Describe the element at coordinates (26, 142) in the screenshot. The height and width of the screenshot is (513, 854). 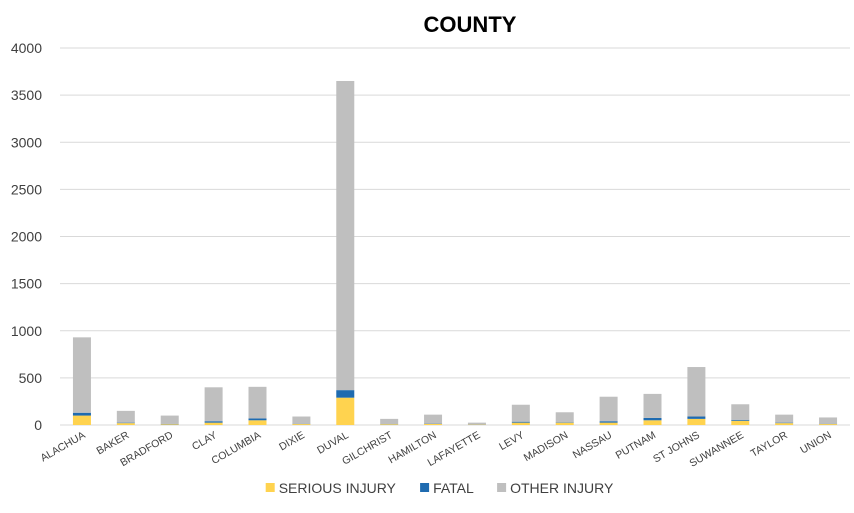
I see `y-tick-label: 3000` at that location.